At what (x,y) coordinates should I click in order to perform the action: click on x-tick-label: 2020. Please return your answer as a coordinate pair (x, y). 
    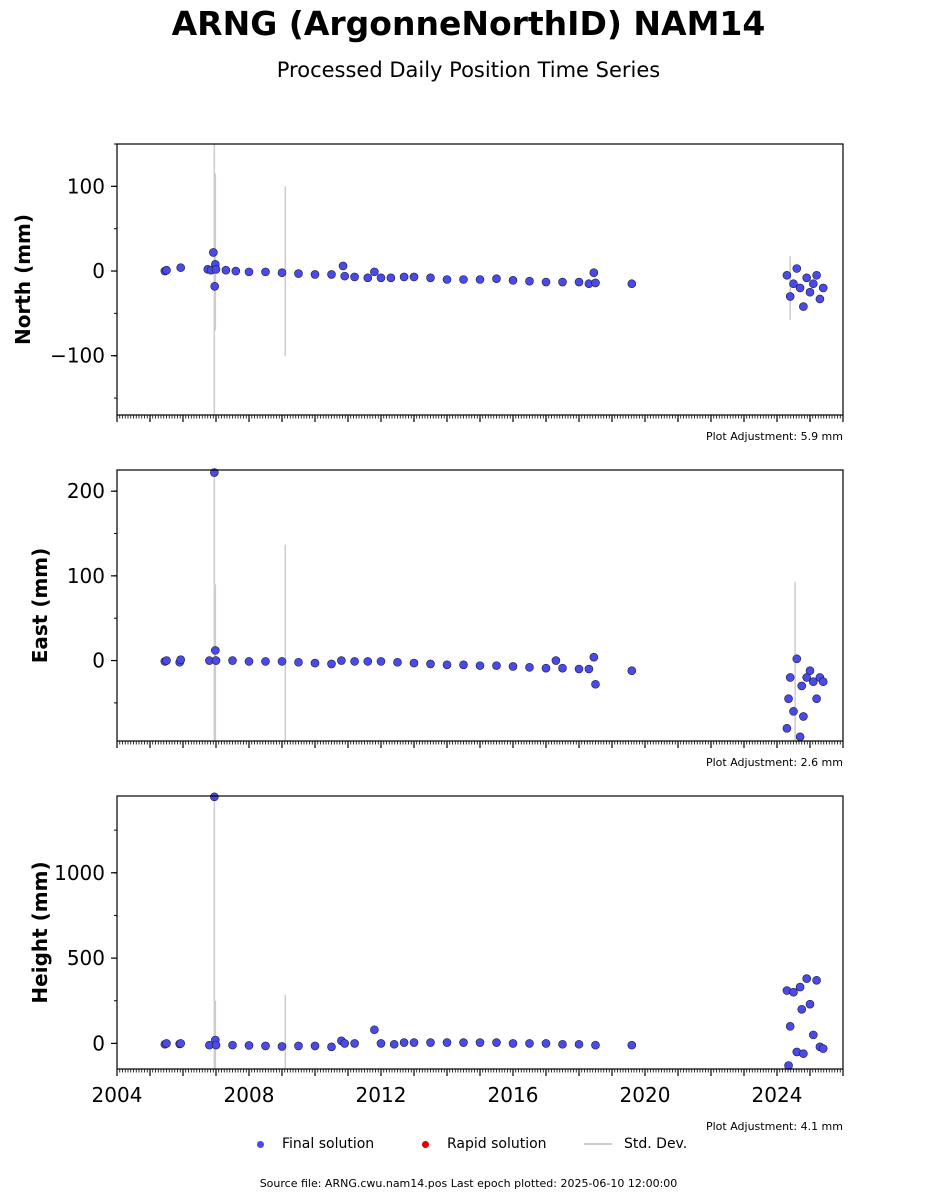
    Looking at the image, I should click on (645, 1095).